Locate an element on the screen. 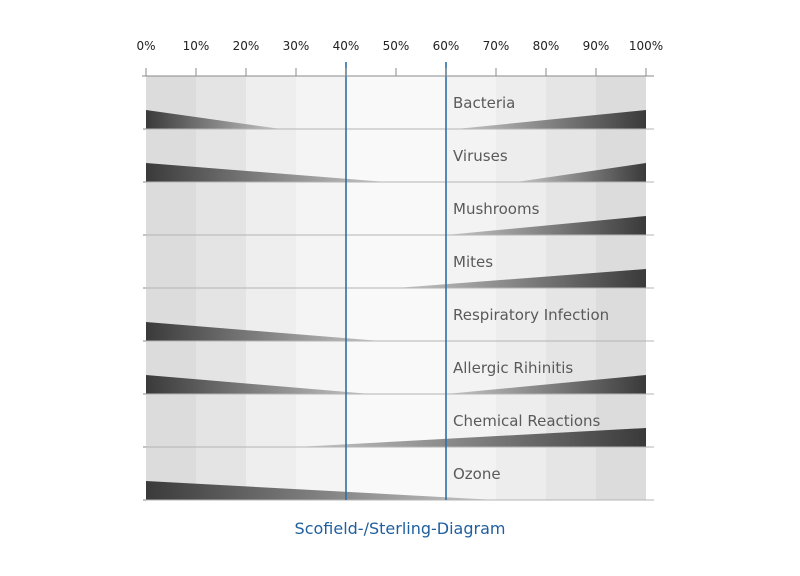 Image resolution: width=800 pixels, height=576 pixels. row-label: Respiratory Infection is located at coordinates (531, 315).